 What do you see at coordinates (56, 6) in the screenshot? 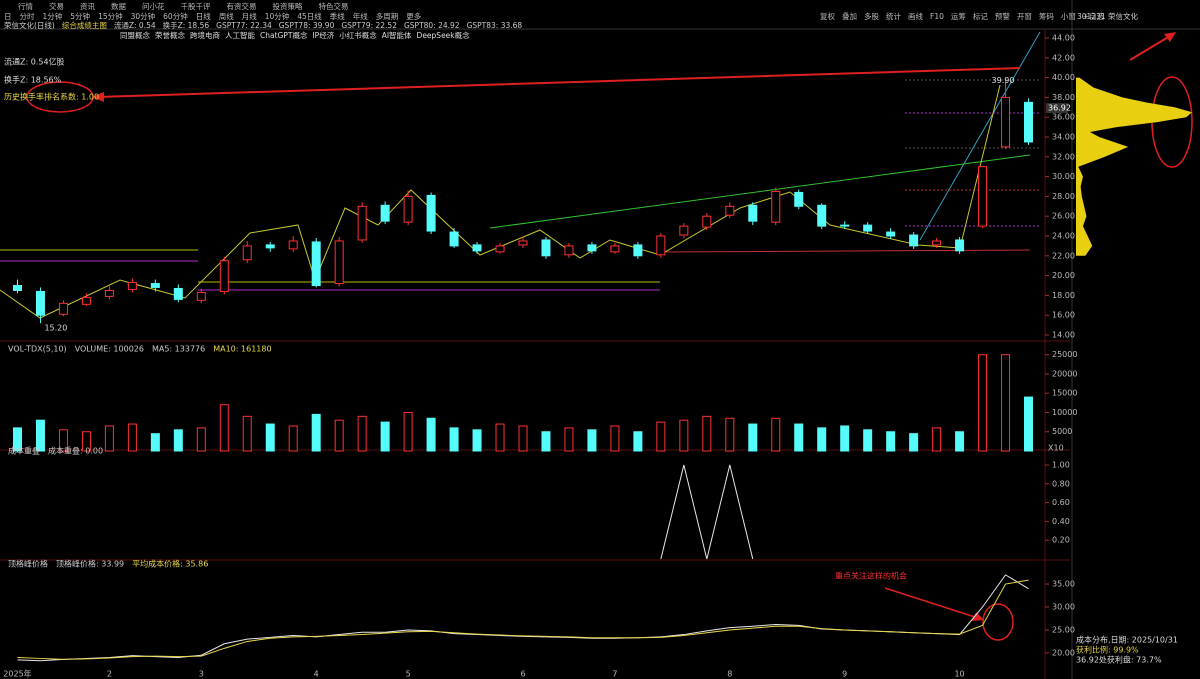
I see `menu-item: 交易` at bounding box center [56, 6].